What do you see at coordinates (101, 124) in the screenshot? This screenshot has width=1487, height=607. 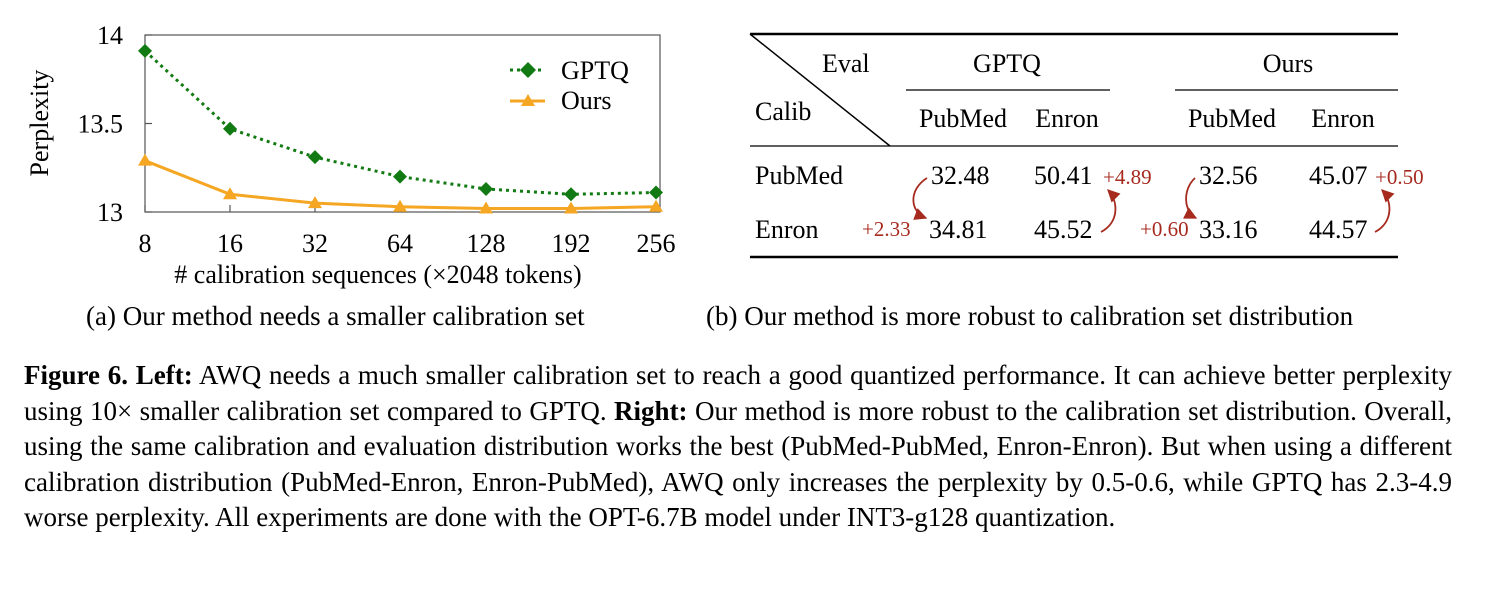 I see `y-tick-label: 13.5` at bounding box center [101, 124].